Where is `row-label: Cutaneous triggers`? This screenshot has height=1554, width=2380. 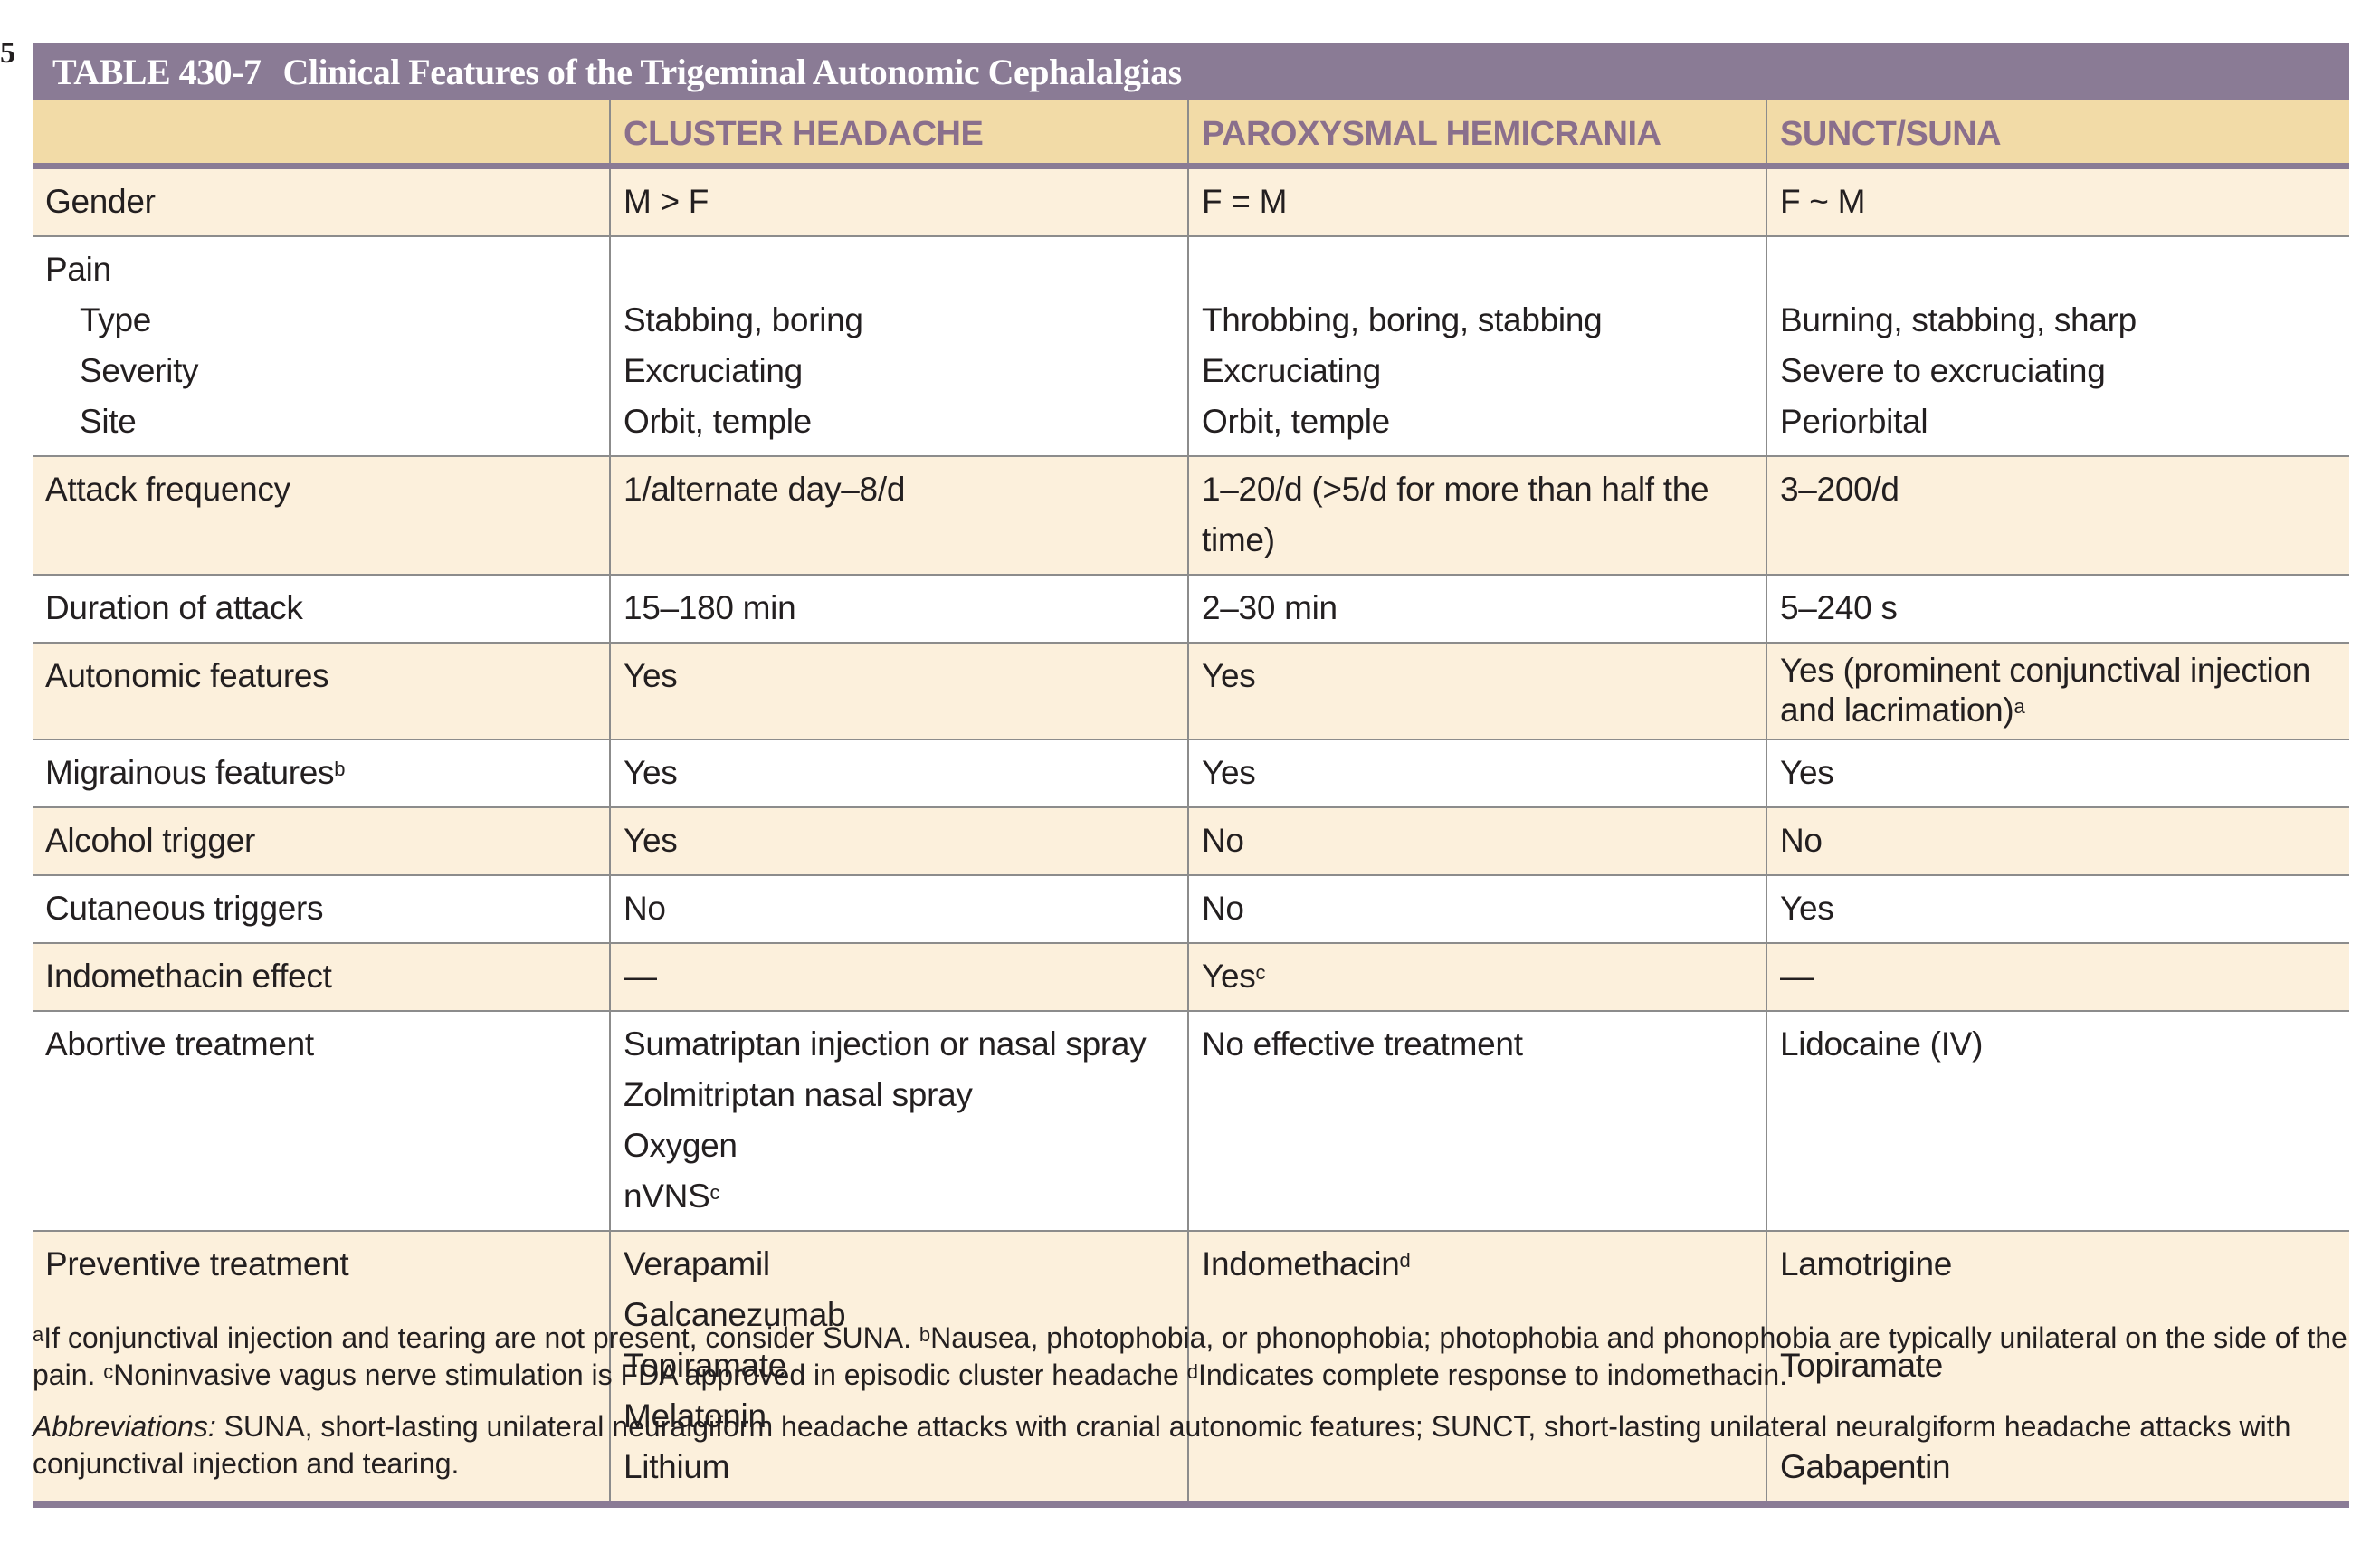
row-label: Cutaneous triggers is located at coordinates (184, 908).